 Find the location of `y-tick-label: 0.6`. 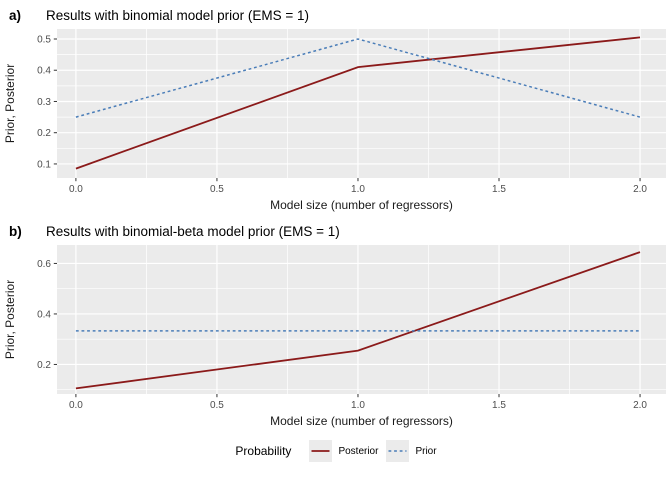

y-tick-label: 0.6 is located at coordinates (44, 264).